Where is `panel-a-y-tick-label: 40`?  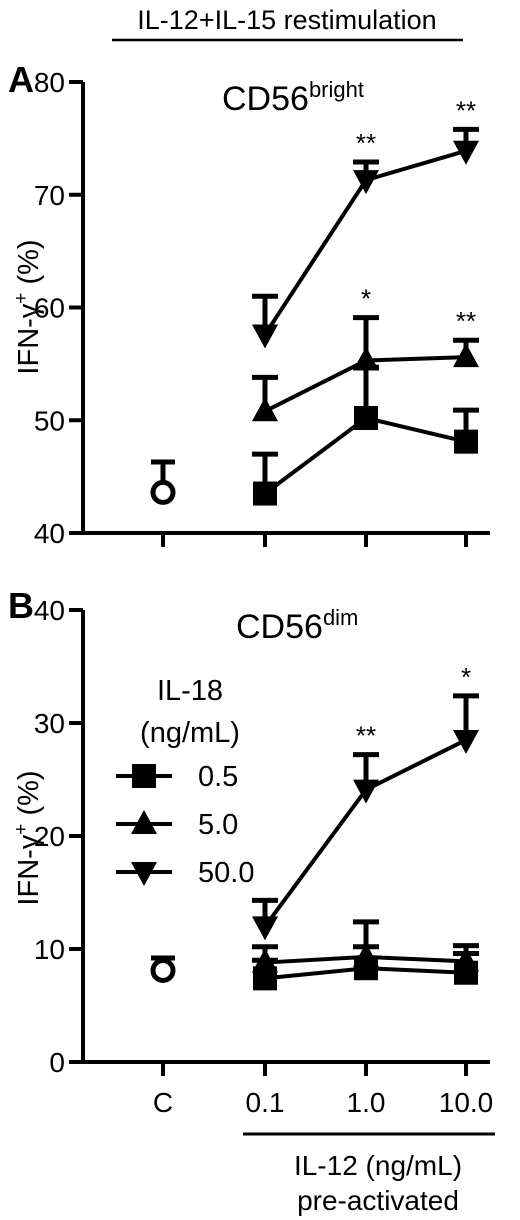 panel-a-y-tick-label: 40 is located at coordinates (49, 533).